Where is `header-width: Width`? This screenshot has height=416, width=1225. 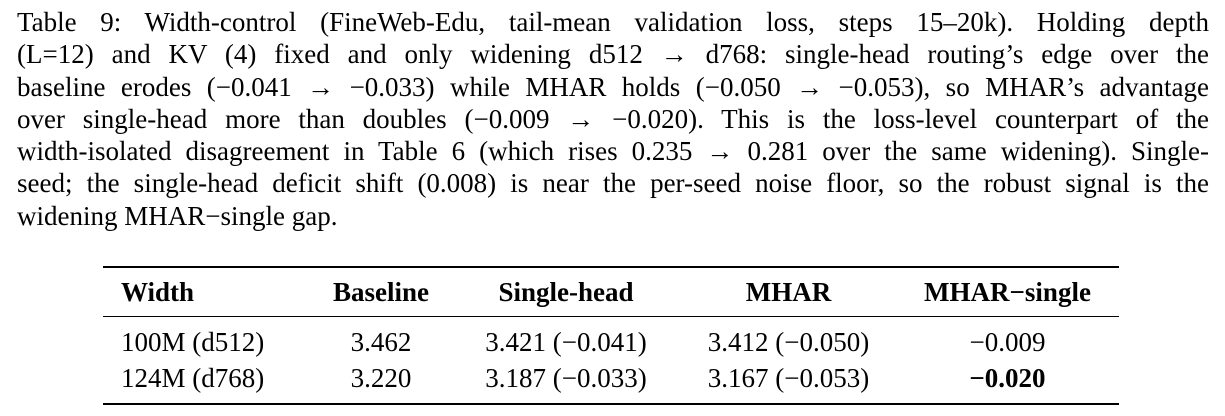
header-width: Width is located at coordinates (207, 291).